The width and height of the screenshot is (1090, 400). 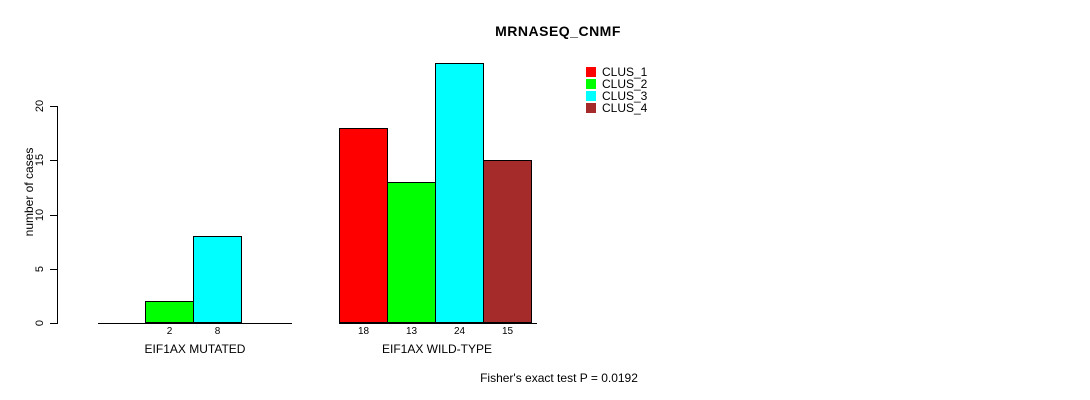 What do you see at coordinates (559, 378) in the screenshot?
I see `annotation-text: Fisher's exact test P = 0.0192` at bounding box center [559, 378].